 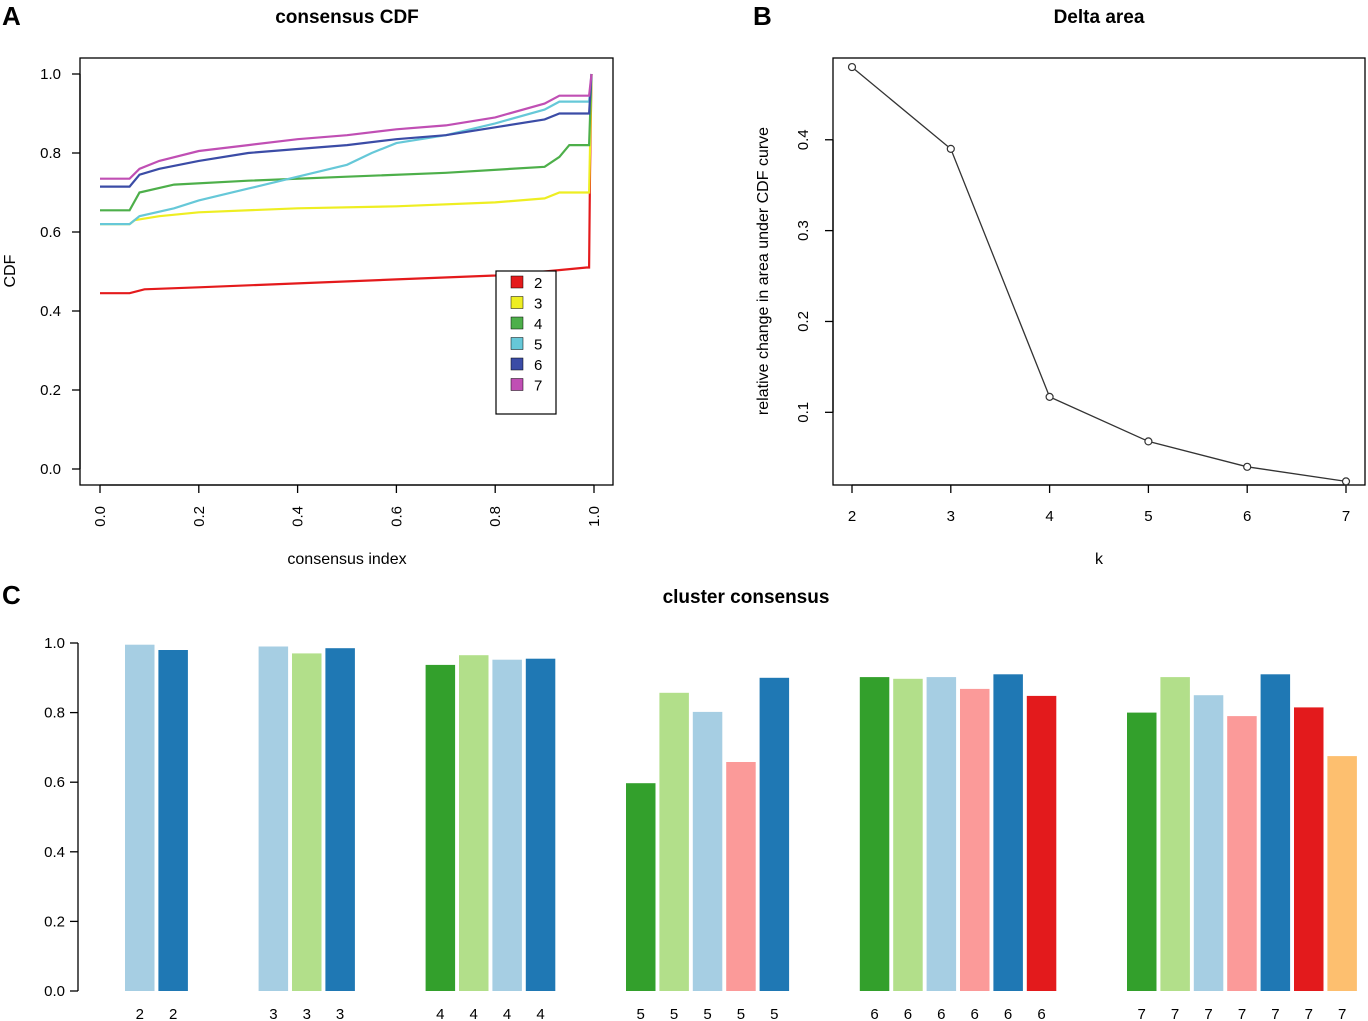 I want to click on panel-a-legend: 2 3 4 5 6 7, so click(x=526, y=342).